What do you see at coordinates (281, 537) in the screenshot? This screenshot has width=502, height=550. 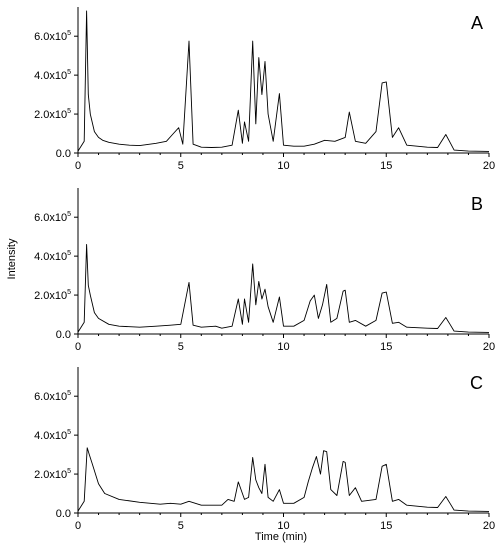 I see `x-axis-label: Time (min)` at bounding box center [281, 537].